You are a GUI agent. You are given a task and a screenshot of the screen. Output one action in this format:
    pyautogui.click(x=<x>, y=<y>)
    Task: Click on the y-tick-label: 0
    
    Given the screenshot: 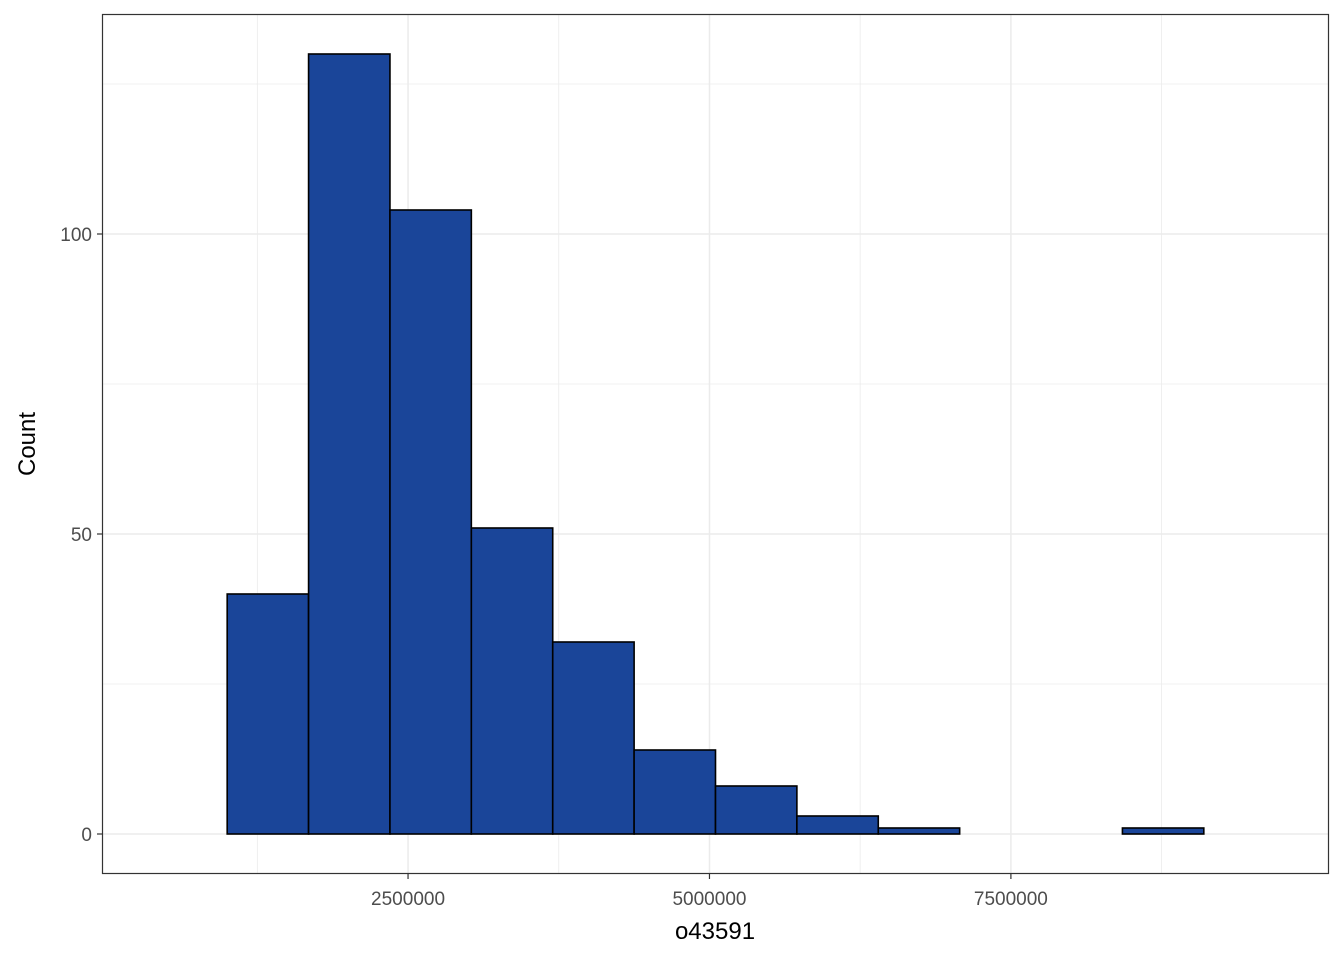 What is the action you would take?
    pyautogui.click(x=86, y=835)
    